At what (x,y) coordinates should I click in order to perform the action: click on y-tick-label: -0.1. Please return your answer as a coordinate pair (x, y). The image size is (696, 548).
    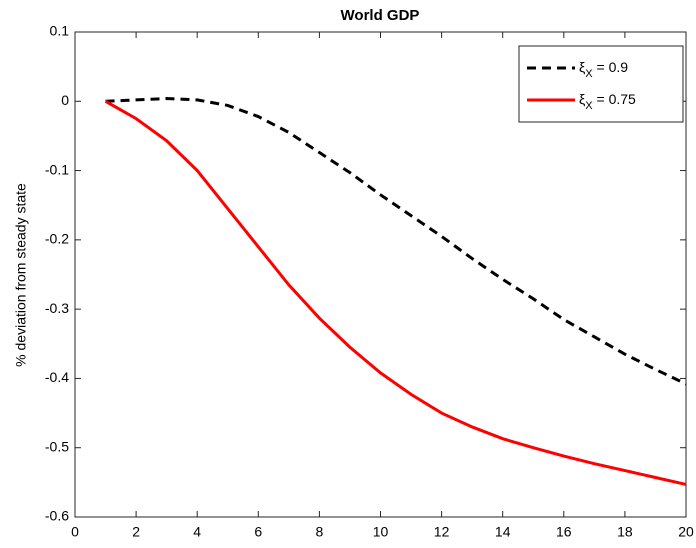
    Looking at the image, I should click on (57, 169).